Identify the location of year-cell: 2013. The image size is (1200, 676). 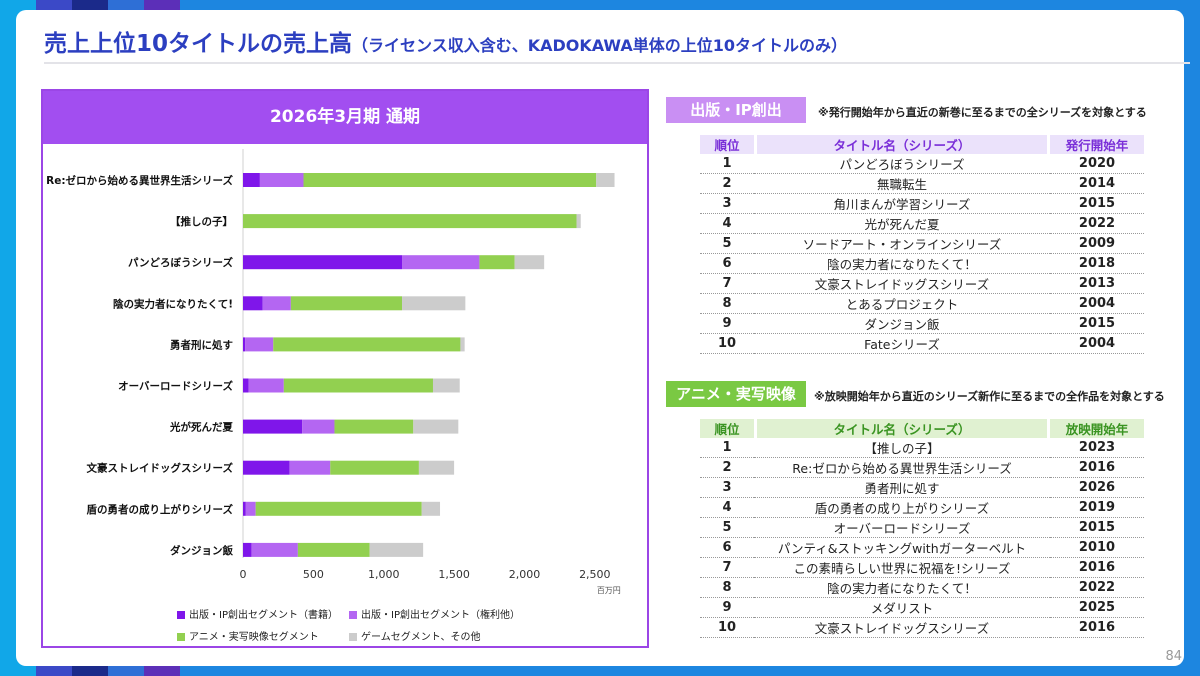
(1097, 284).